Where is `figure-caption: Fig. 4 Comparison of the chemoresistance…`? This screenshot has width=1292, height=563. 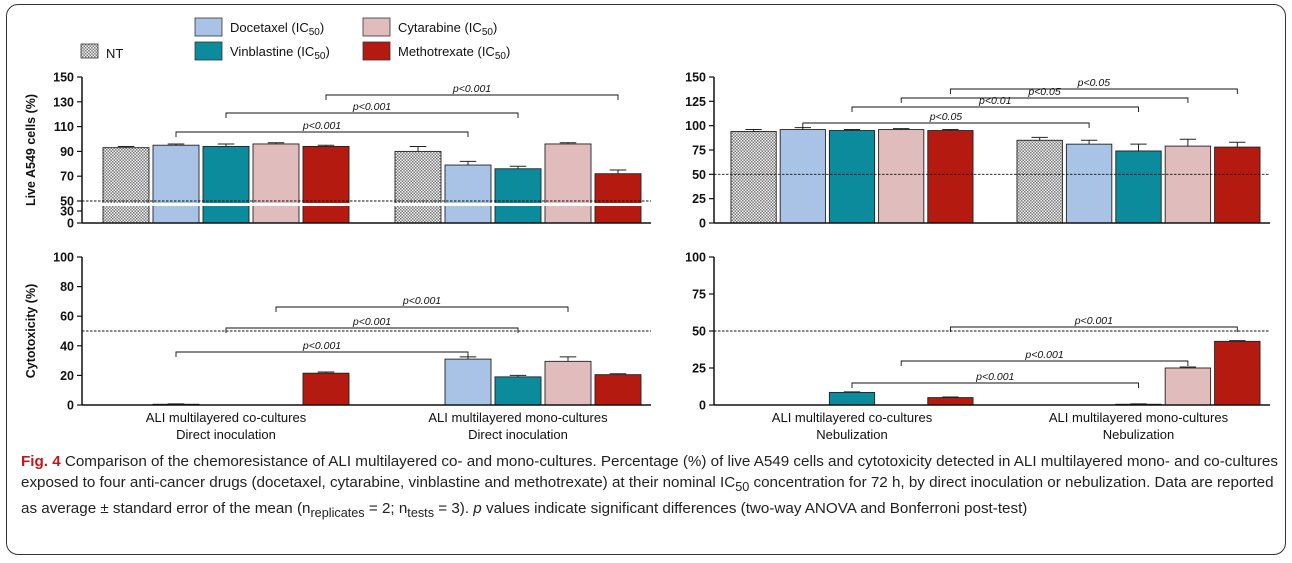 figure-caption: Fig. 4 Comparison of the chemoresistance… is located at coordinates (652, 487).